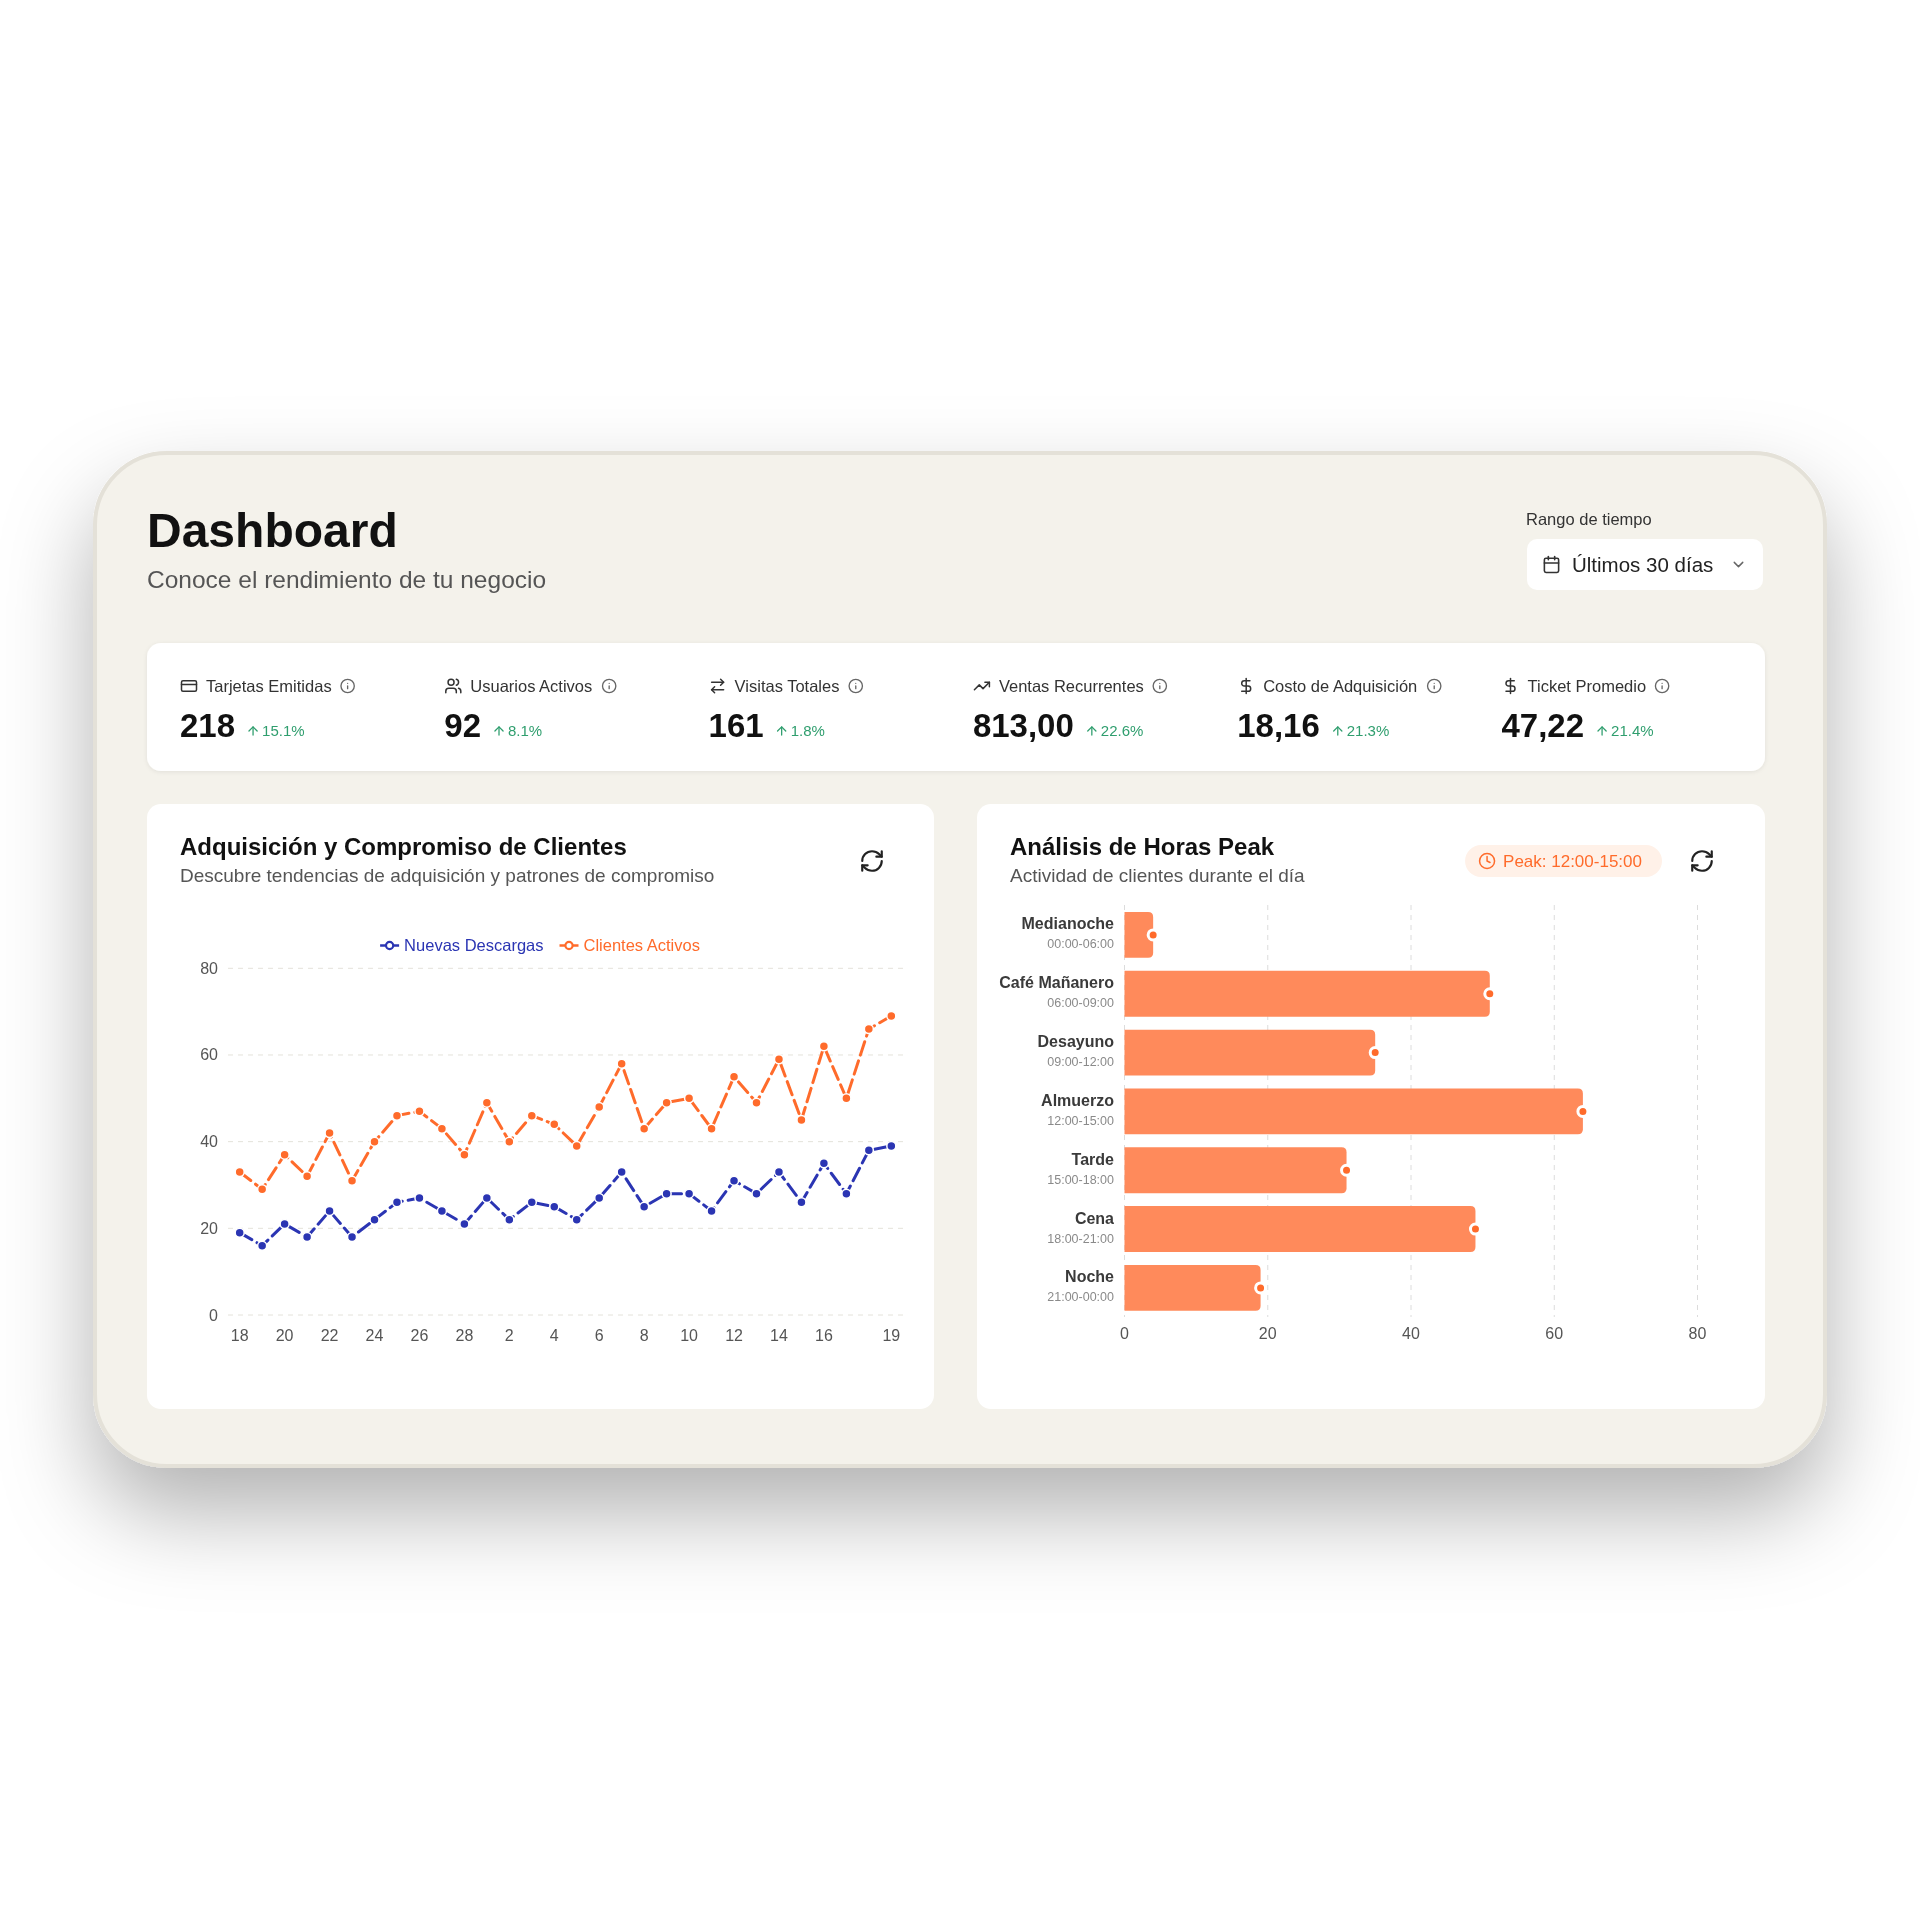 The image size is (1920, 1920). What do you see at coordinates (525, 730) in the screenshot?
I see `text: 8.1%` at bounding box center [525, 730].